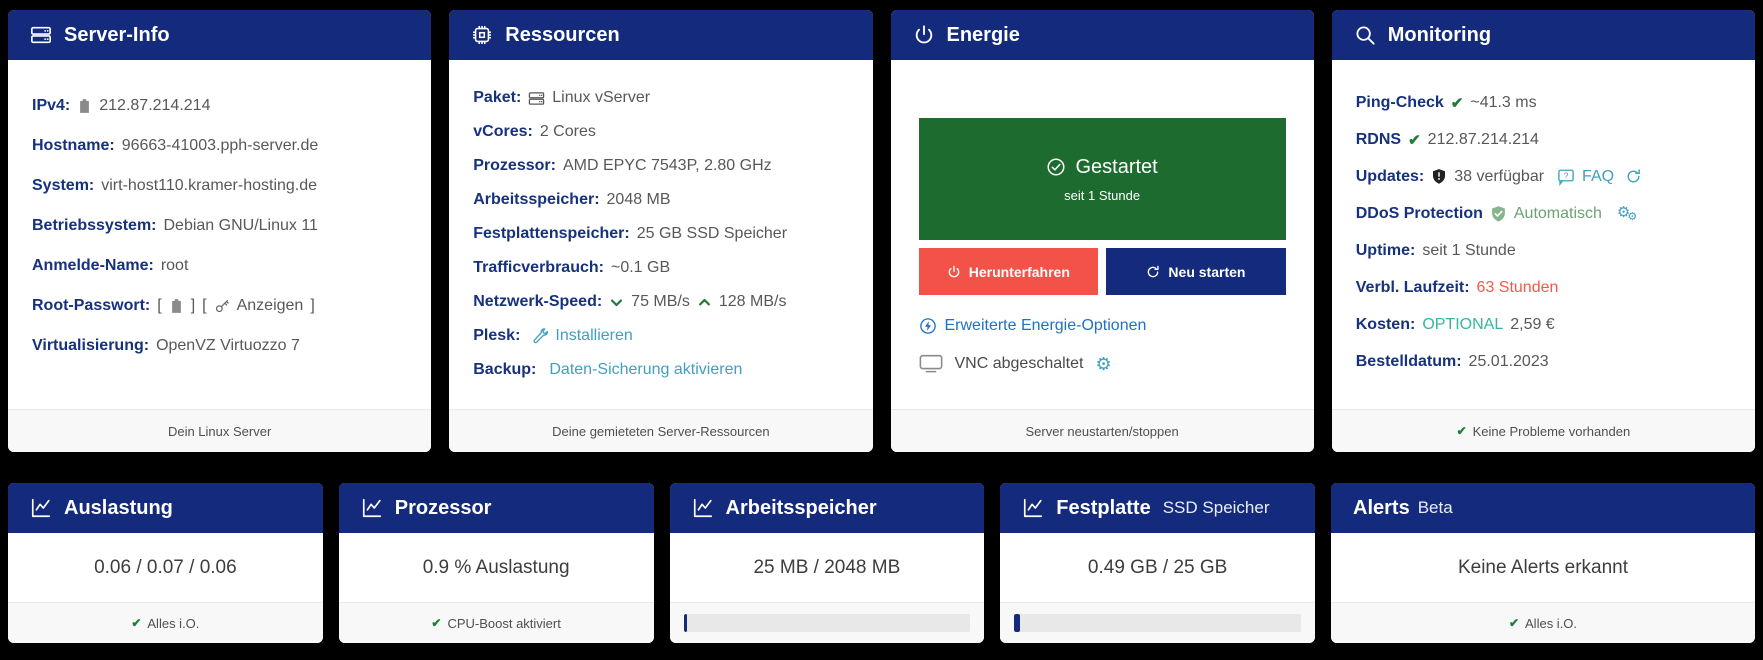 Image resolution: width=1763 pixels, height=660 pixels. I want to click on restart-button: Neu starten, so click(1196, 271).